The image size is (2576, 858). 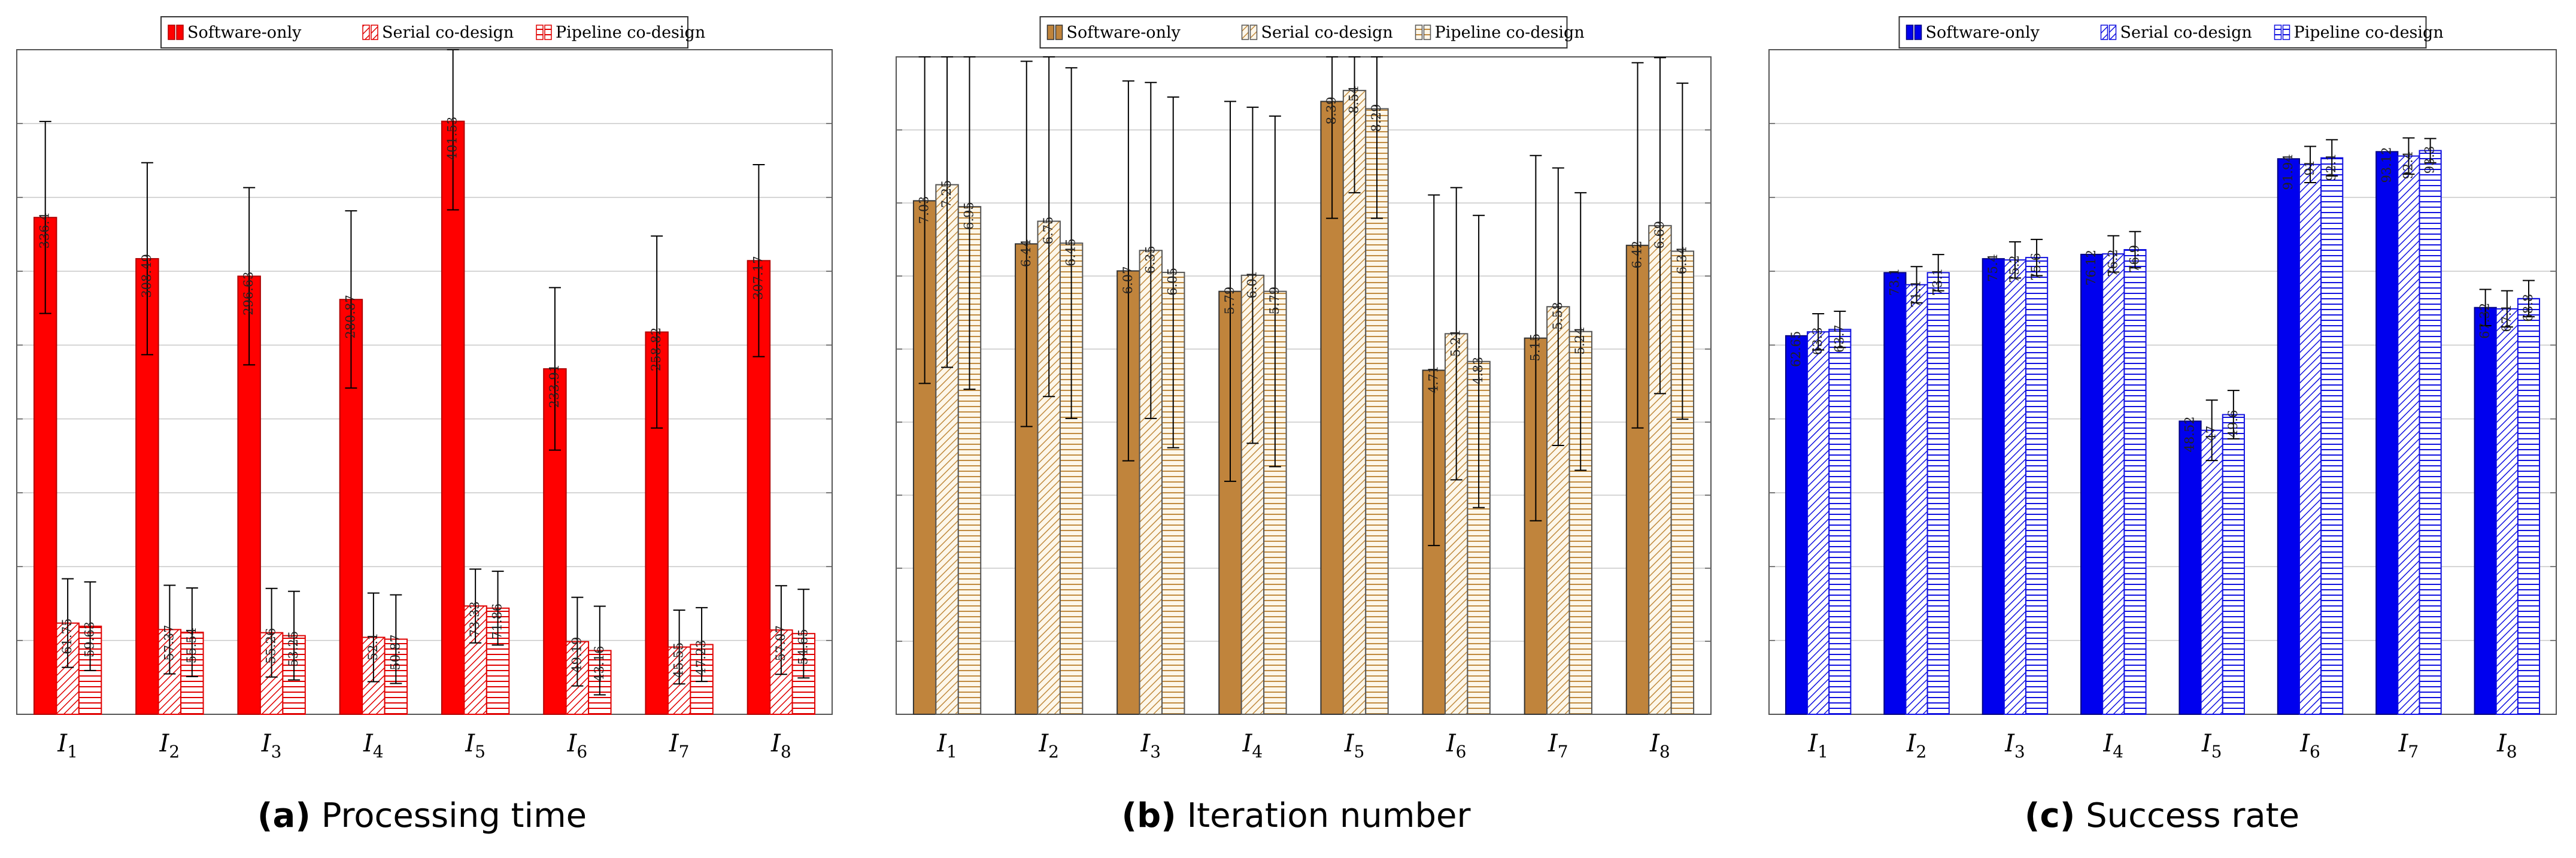 What do you see at coordinates (1993, 268) in the screenshot?
I see `data-label: 75.4` at bounding box center [1993, 268].